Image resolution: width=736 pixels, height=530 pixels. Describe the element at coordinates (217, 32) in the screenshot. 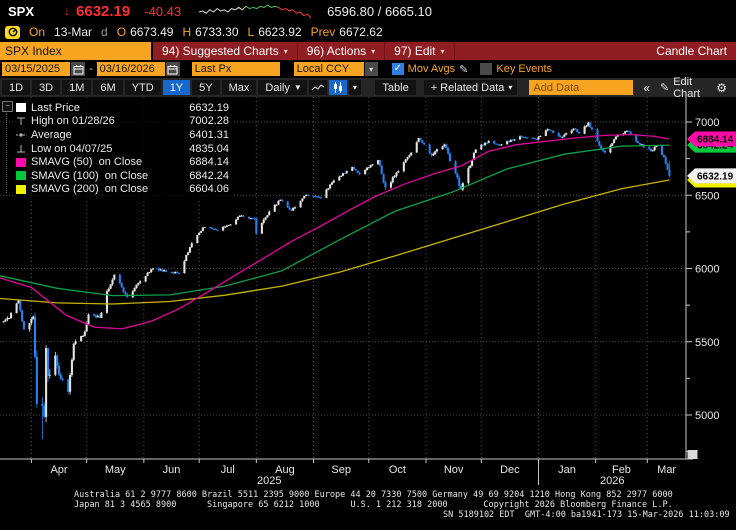

I see `high-value: 6733.30` at that location.